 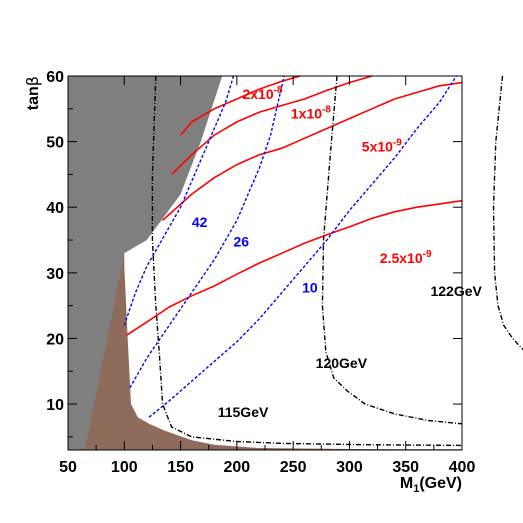 What do you see at coordinates (55, 274) in the screenshot?
I see `y-tick-label: 30` at bounding box center [55, 274].